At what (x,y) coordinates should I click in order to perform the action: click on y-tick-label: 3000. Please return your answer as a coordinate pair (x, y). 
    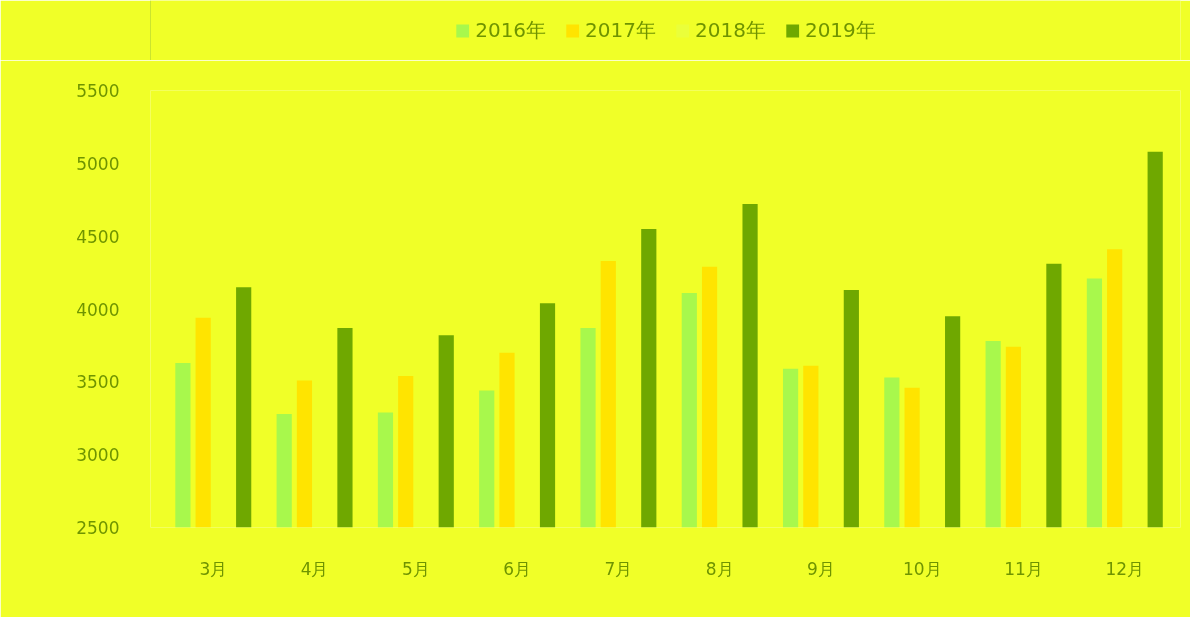
    Looking at the image, I should click on (98, 455).